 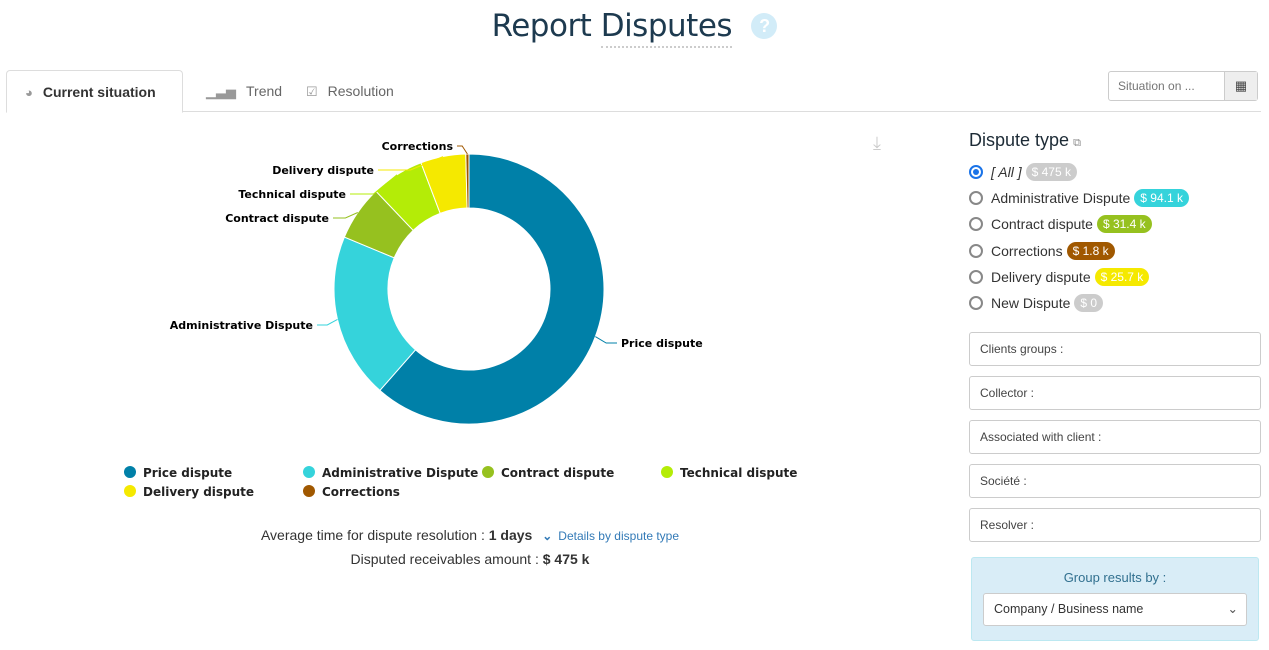 I want to click on filter-input: Associated with client :, so click(x=1115, y=437).